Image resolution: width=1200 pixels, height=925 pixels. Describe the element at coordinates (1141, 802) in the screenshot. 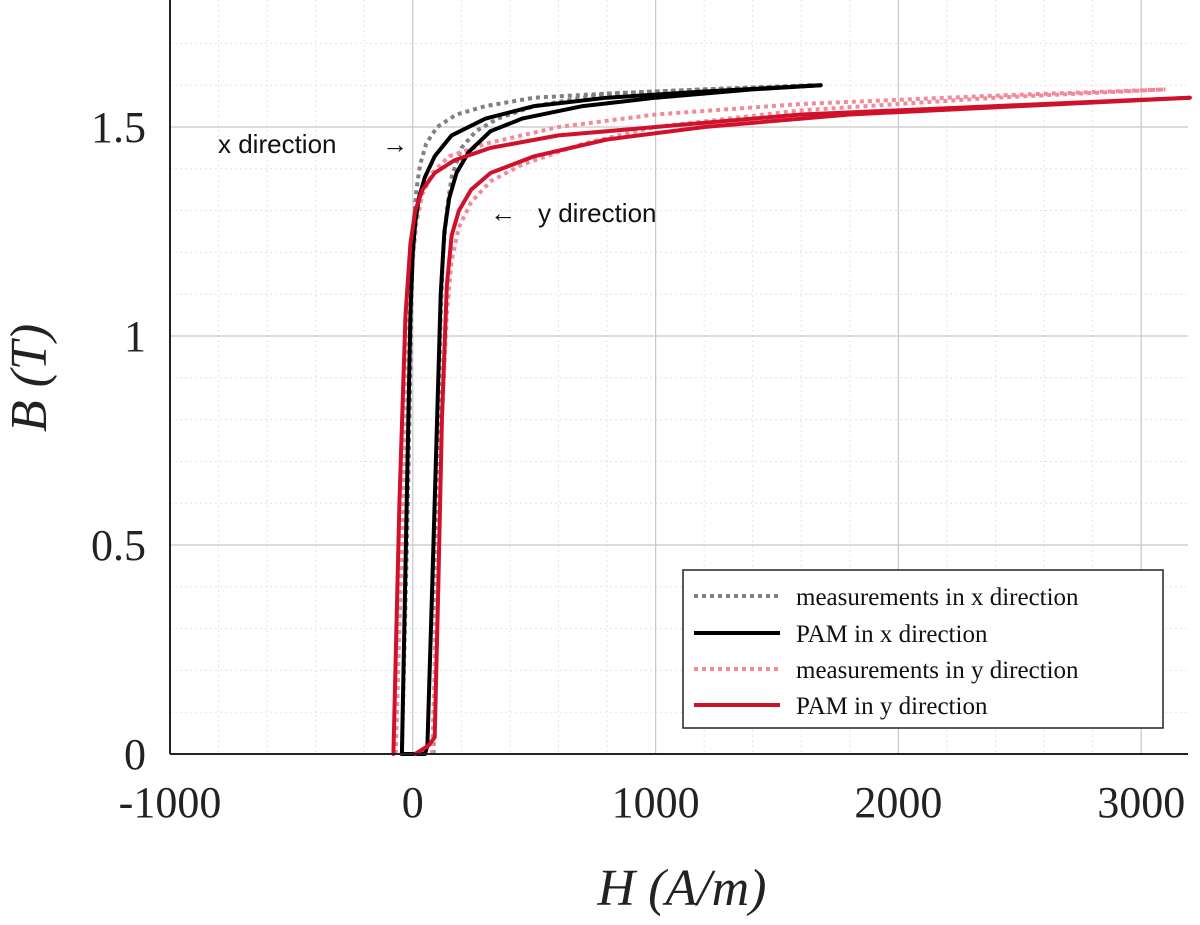

I see `x-tick-label: 3000` at that location.